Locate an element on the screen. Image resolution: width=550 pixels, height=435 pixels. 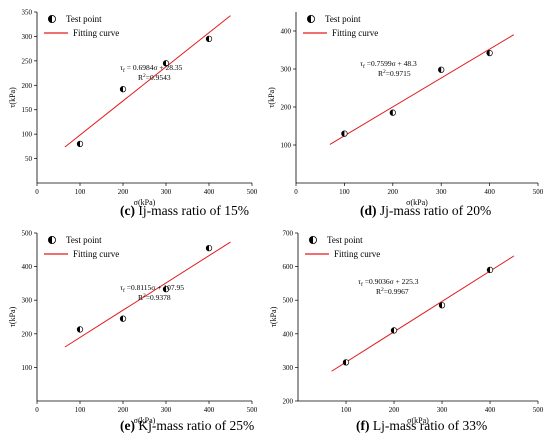
panel-caption: (c) Ij-mass ratio of 15% is located at coordinates (184, 210).